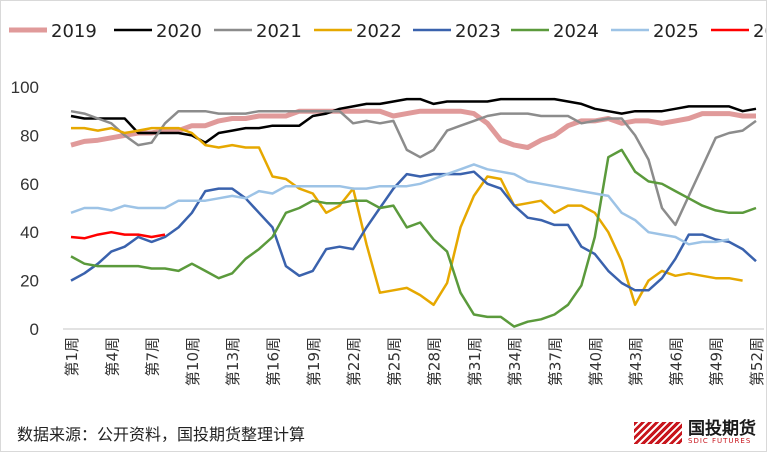  I want to click on y-tick-label: 20, so click(29, 281).